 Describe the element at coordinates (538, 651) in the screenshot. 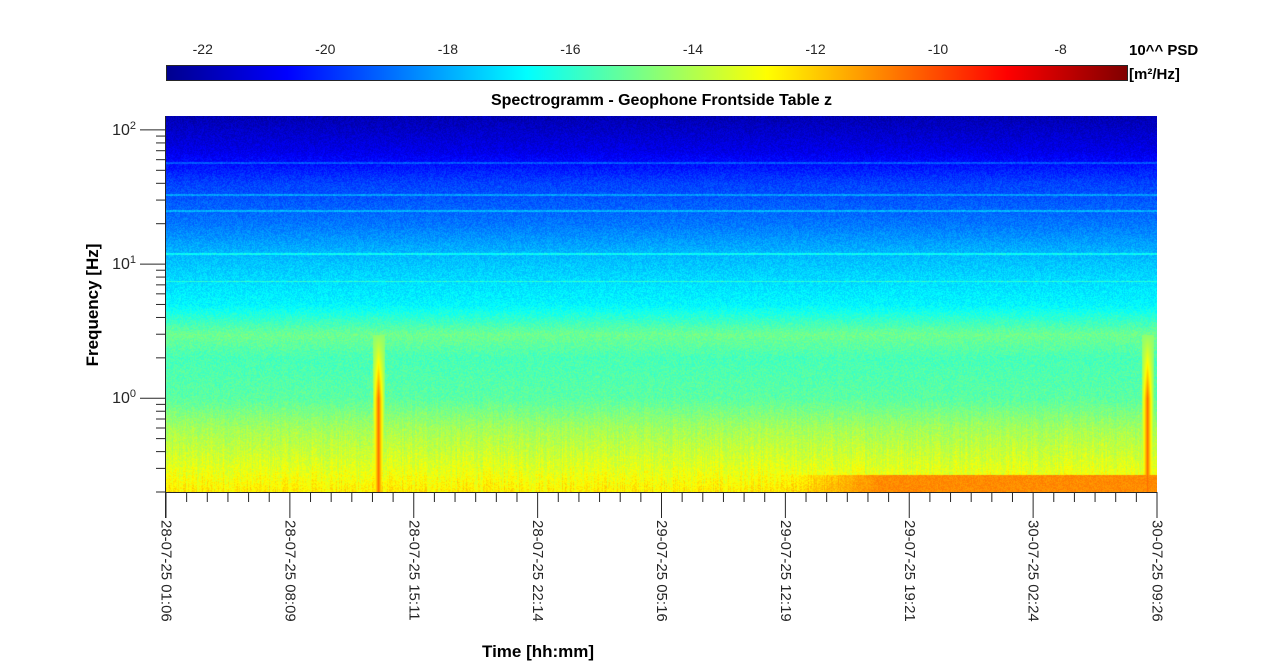

I see `x-axis-label: Time [hh:mm]` at that location.